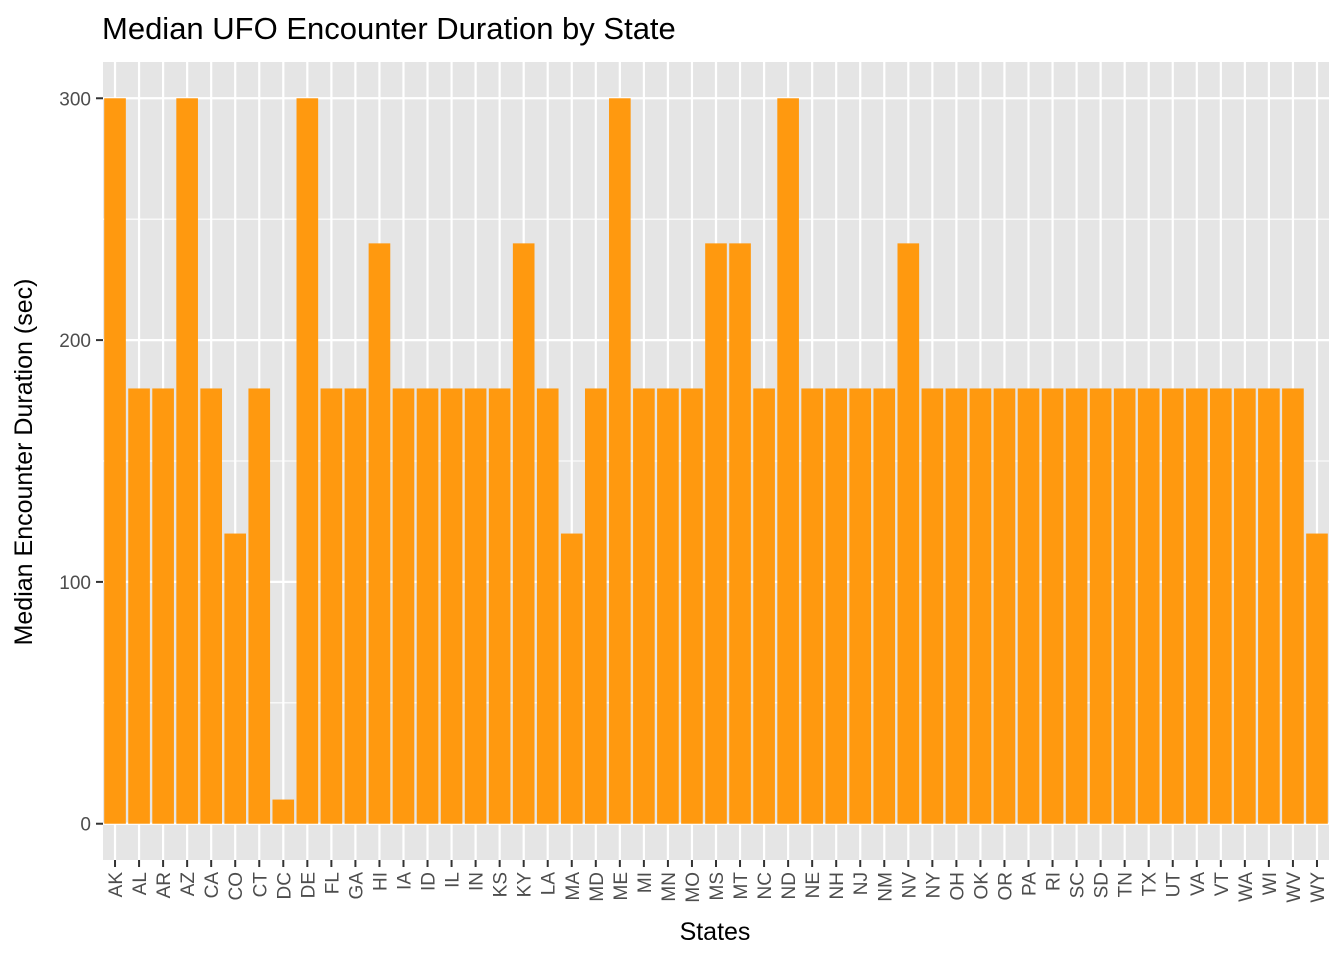 This screenshot has height=960, width=1344. I want to click on bar-mo, so click(692, 606).